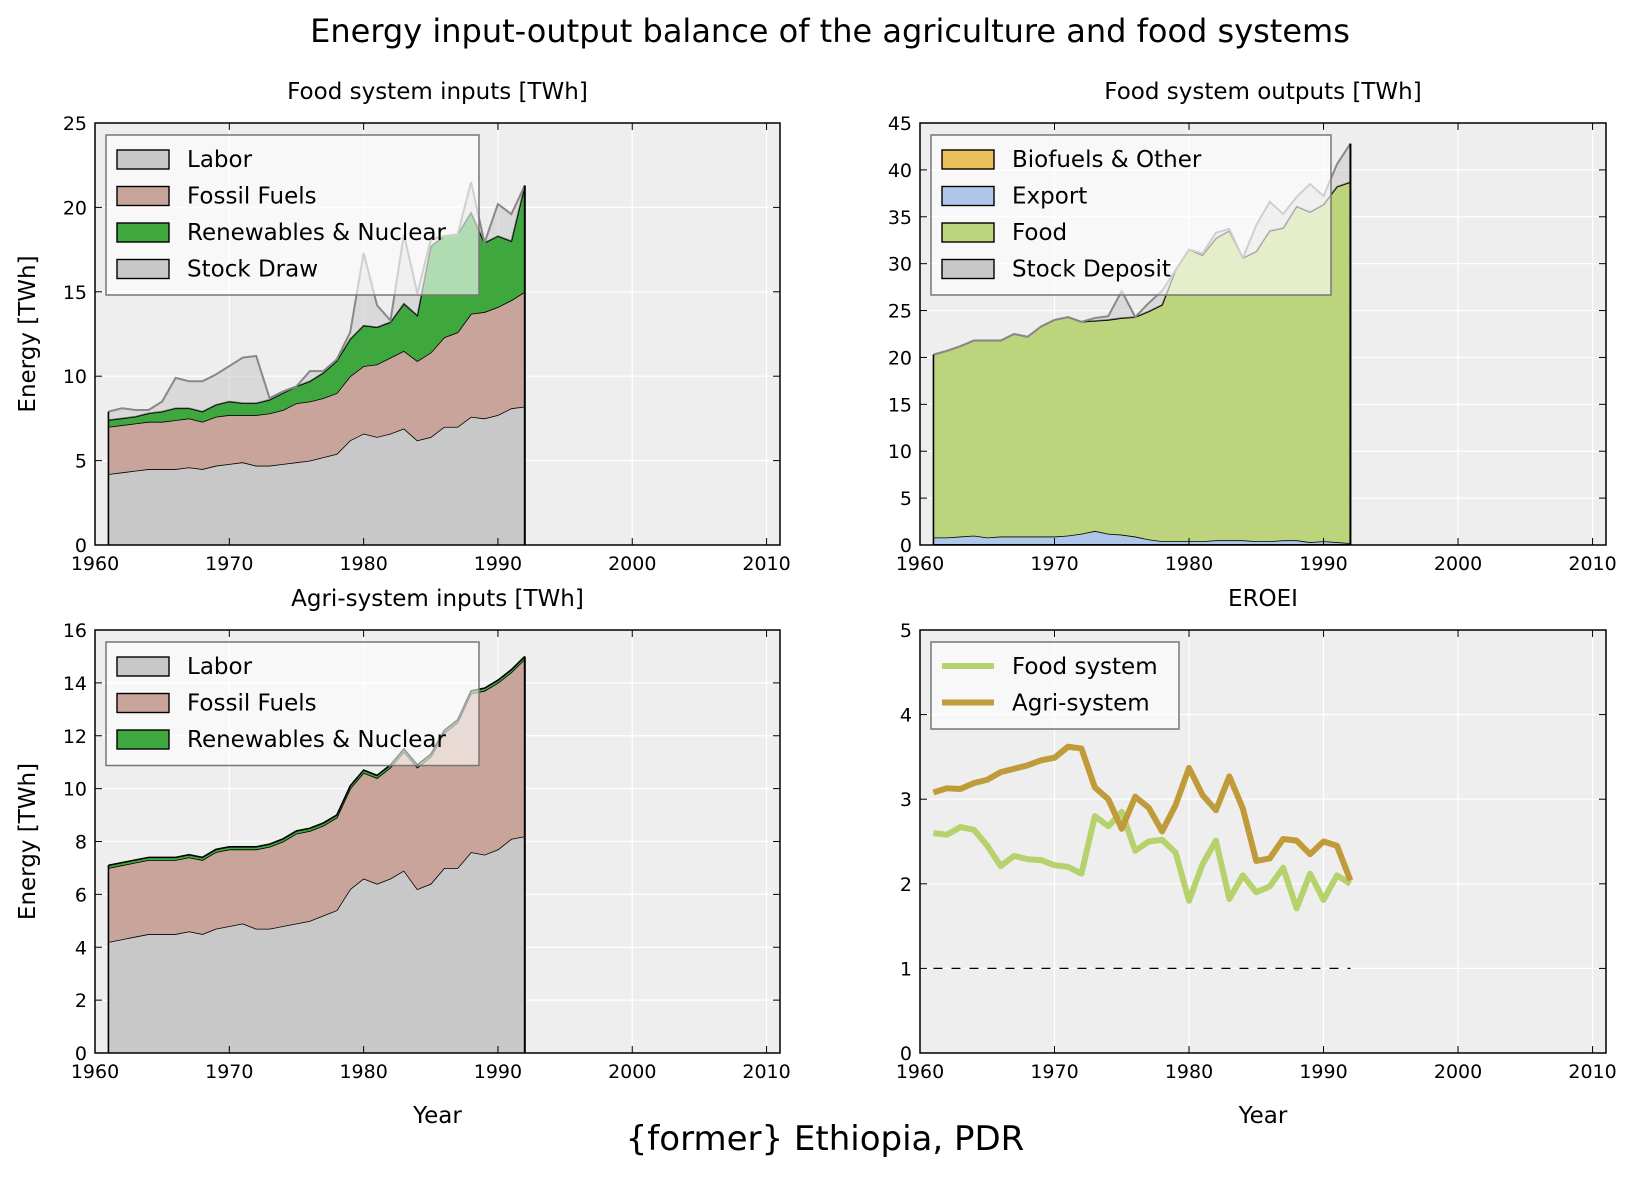  I want to click on y-tick-label: 1, so click(906, 969).